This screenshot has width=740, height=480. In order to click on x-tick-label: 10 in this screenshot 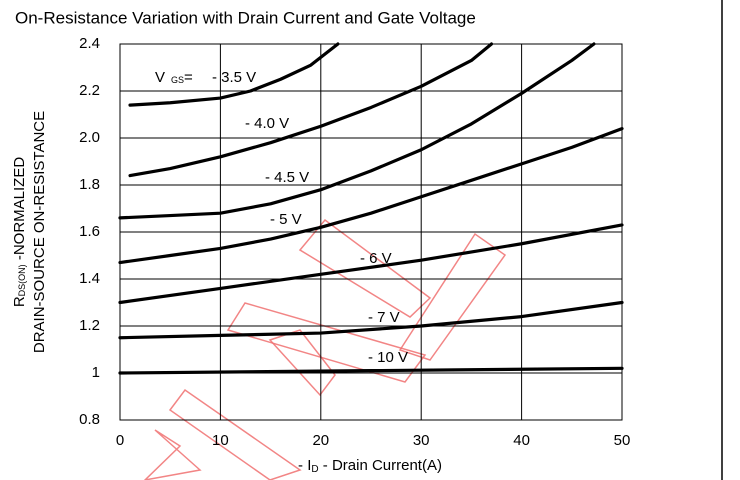, I will do `click(220, 440)`.